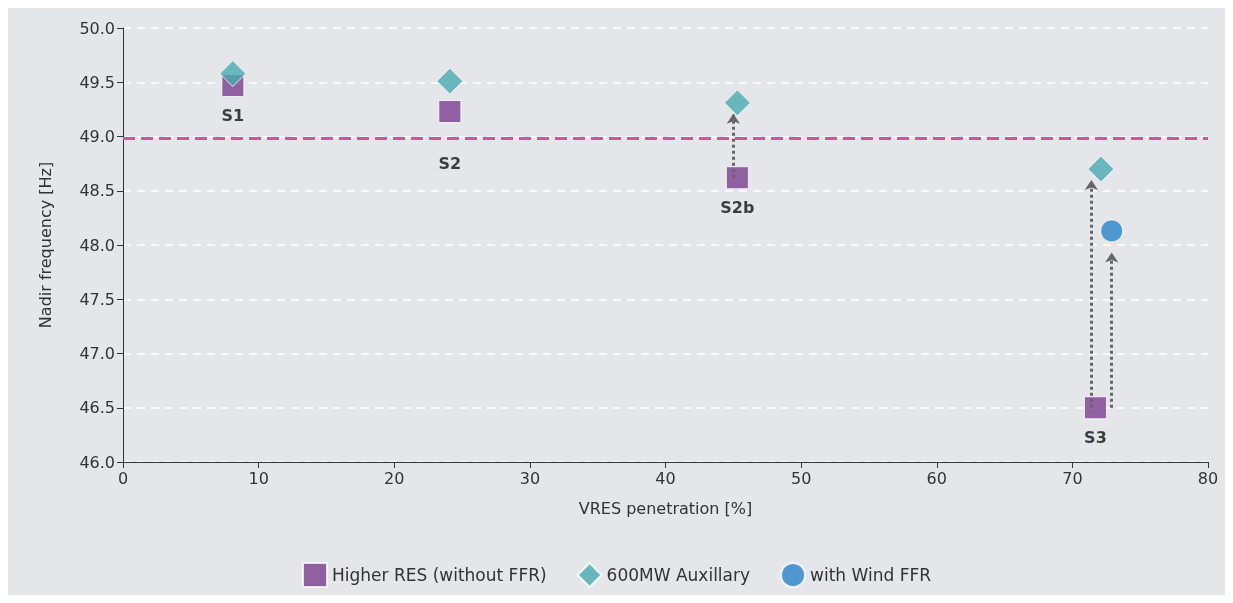  I want to click on annotation: S2b, so click(737, 208).